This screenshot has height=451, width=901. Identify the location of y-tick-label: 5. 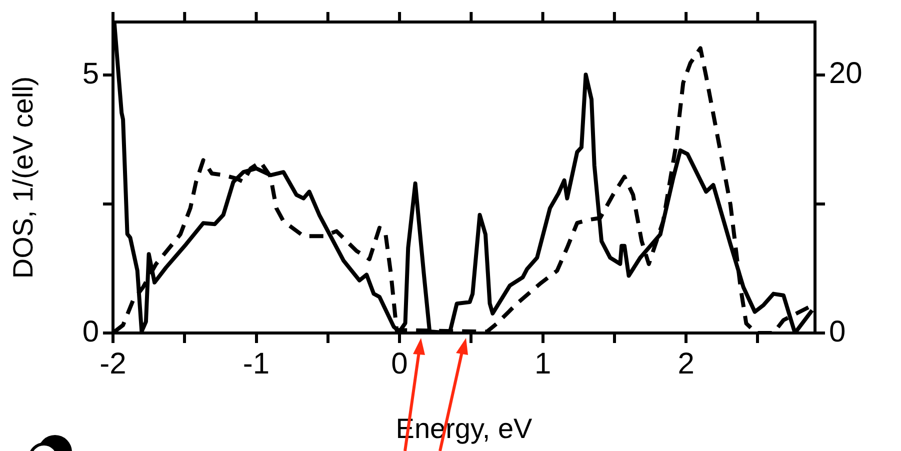
(90, 73).